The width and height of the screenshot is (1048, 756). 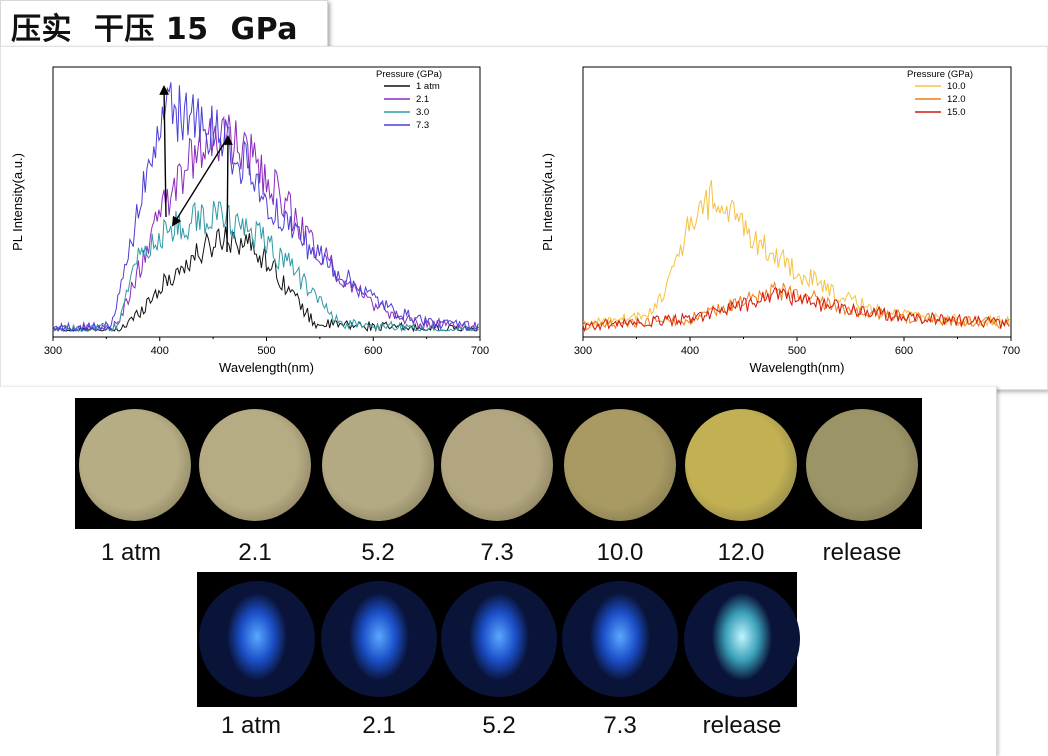 What do you see at coordinates (956, 86) in the screenshot?
I see `legend-label: 10.0` at bounding box center [956, 86].